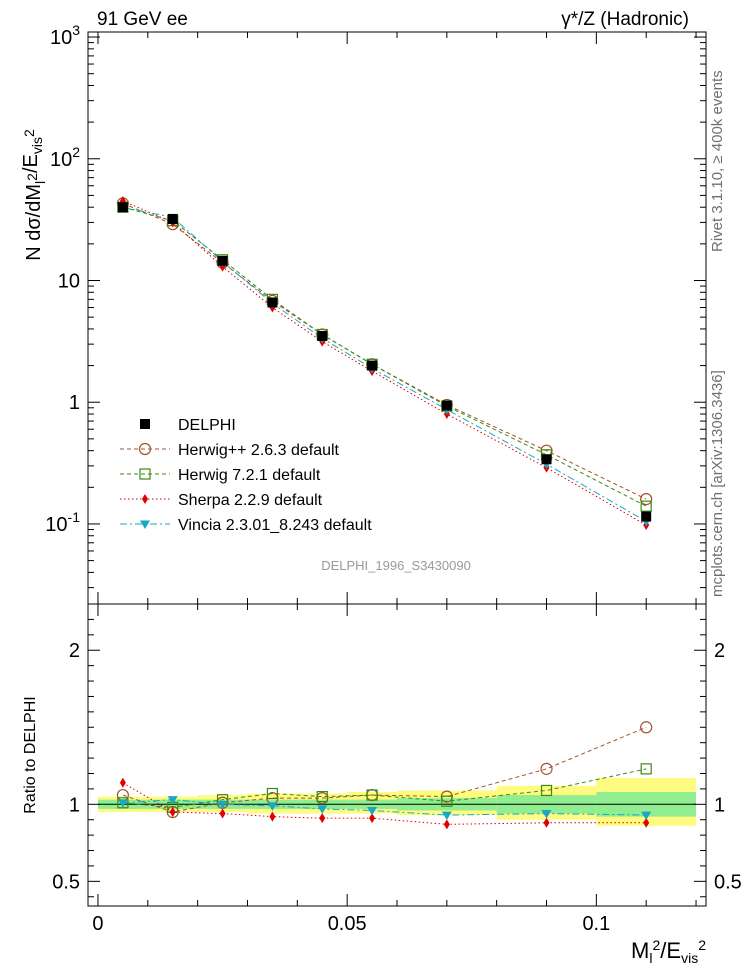  What do you see at coordinates (625, 19) in the screenshot?
I see `header-right: γ*/Z (Hadronic)` at bounding box center [625, 19].